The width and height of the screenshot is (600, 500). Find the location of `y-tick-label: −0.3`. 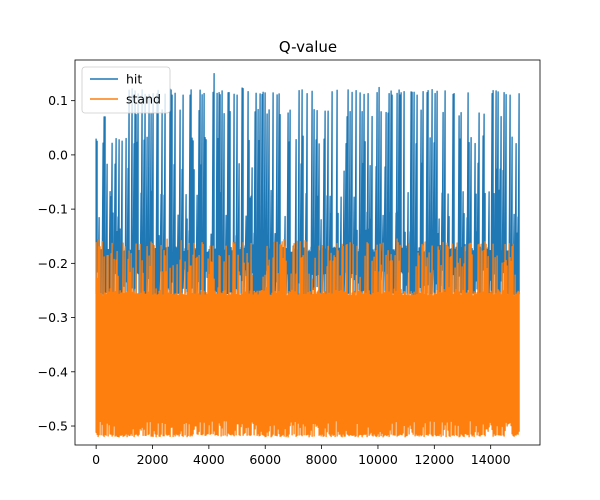

y-tick-label: −0.3 is located at coordinates (53, 317).